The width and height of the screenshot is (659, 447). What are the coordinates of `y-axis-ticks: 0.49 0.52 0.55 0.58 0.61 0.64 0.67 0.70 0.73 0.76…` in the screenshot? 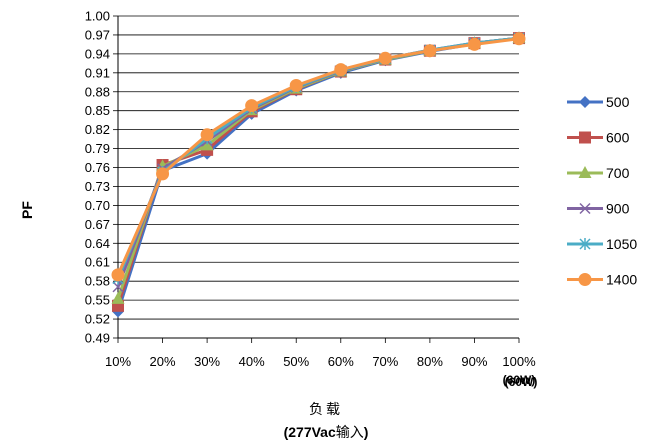 It's located at (101, 177).